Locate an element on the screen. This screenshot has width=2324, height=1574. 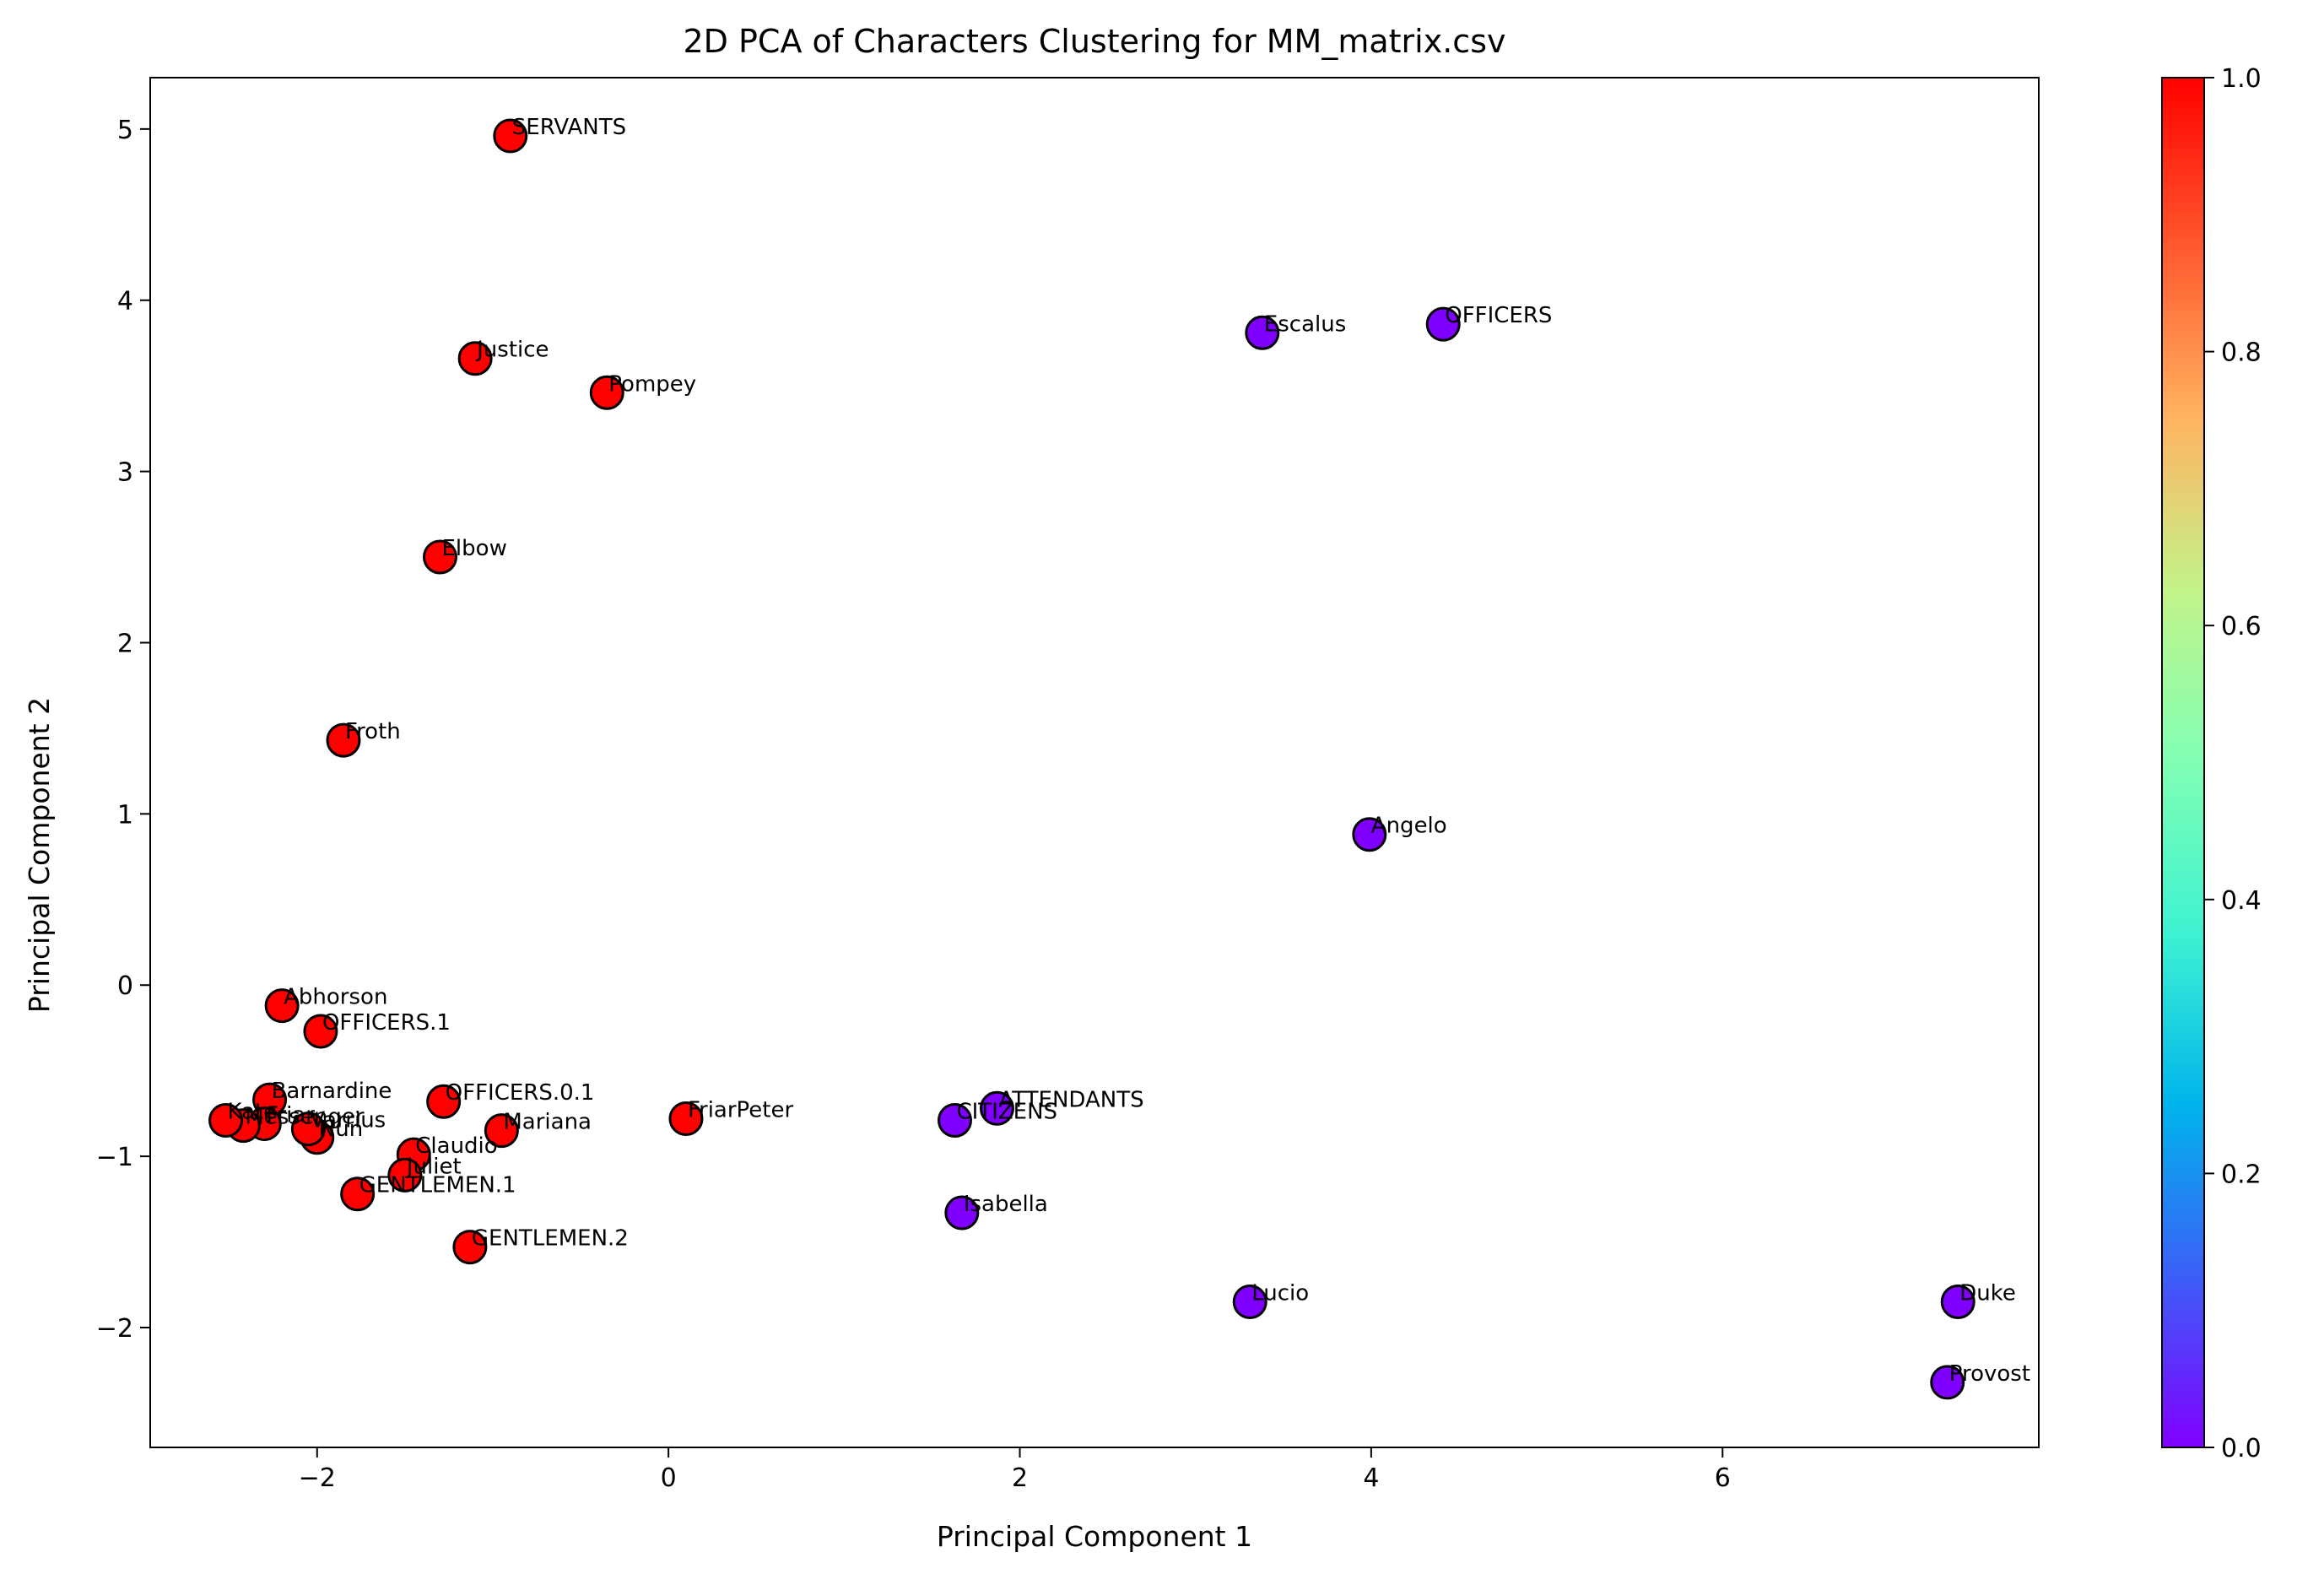
point-label: Abhorson is located at coordinates (335, 997).